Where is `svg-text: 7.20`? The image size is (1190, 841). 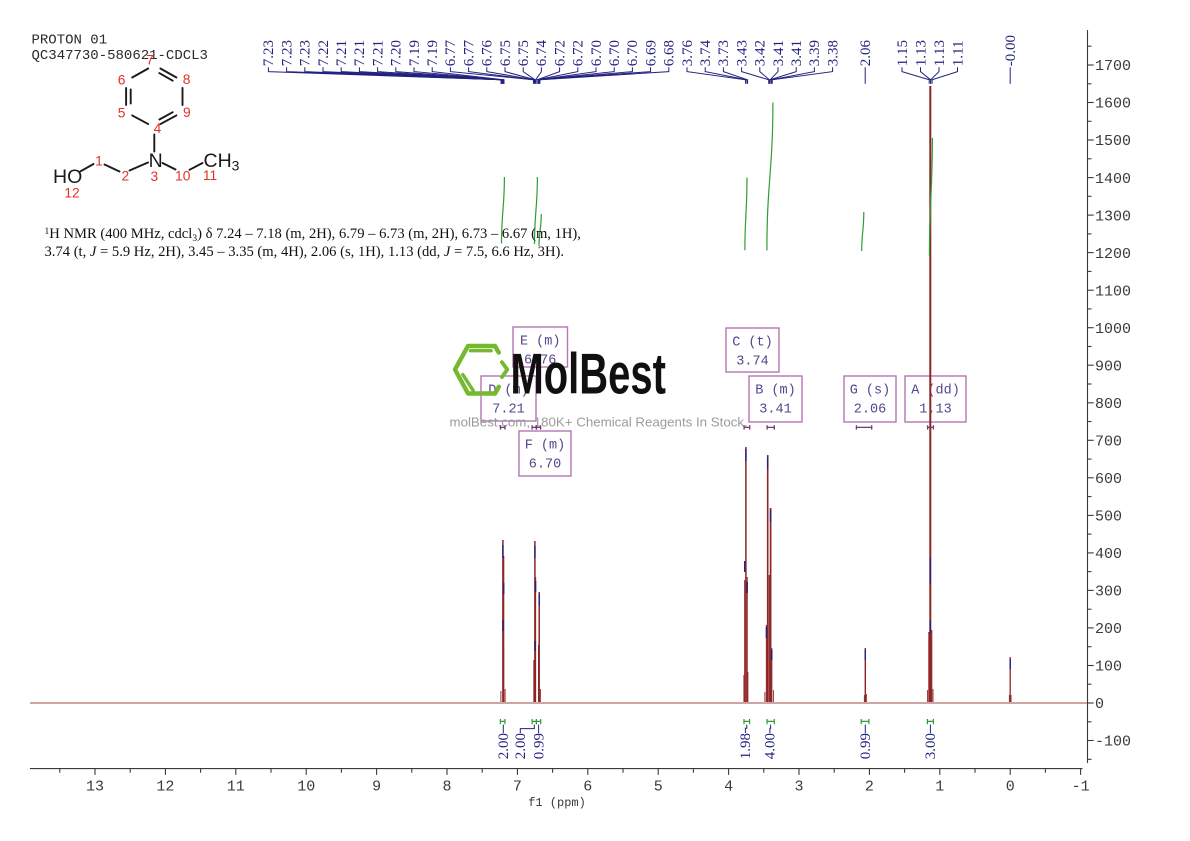
svg-text: 7.20 is located at coordinates (397, 53).